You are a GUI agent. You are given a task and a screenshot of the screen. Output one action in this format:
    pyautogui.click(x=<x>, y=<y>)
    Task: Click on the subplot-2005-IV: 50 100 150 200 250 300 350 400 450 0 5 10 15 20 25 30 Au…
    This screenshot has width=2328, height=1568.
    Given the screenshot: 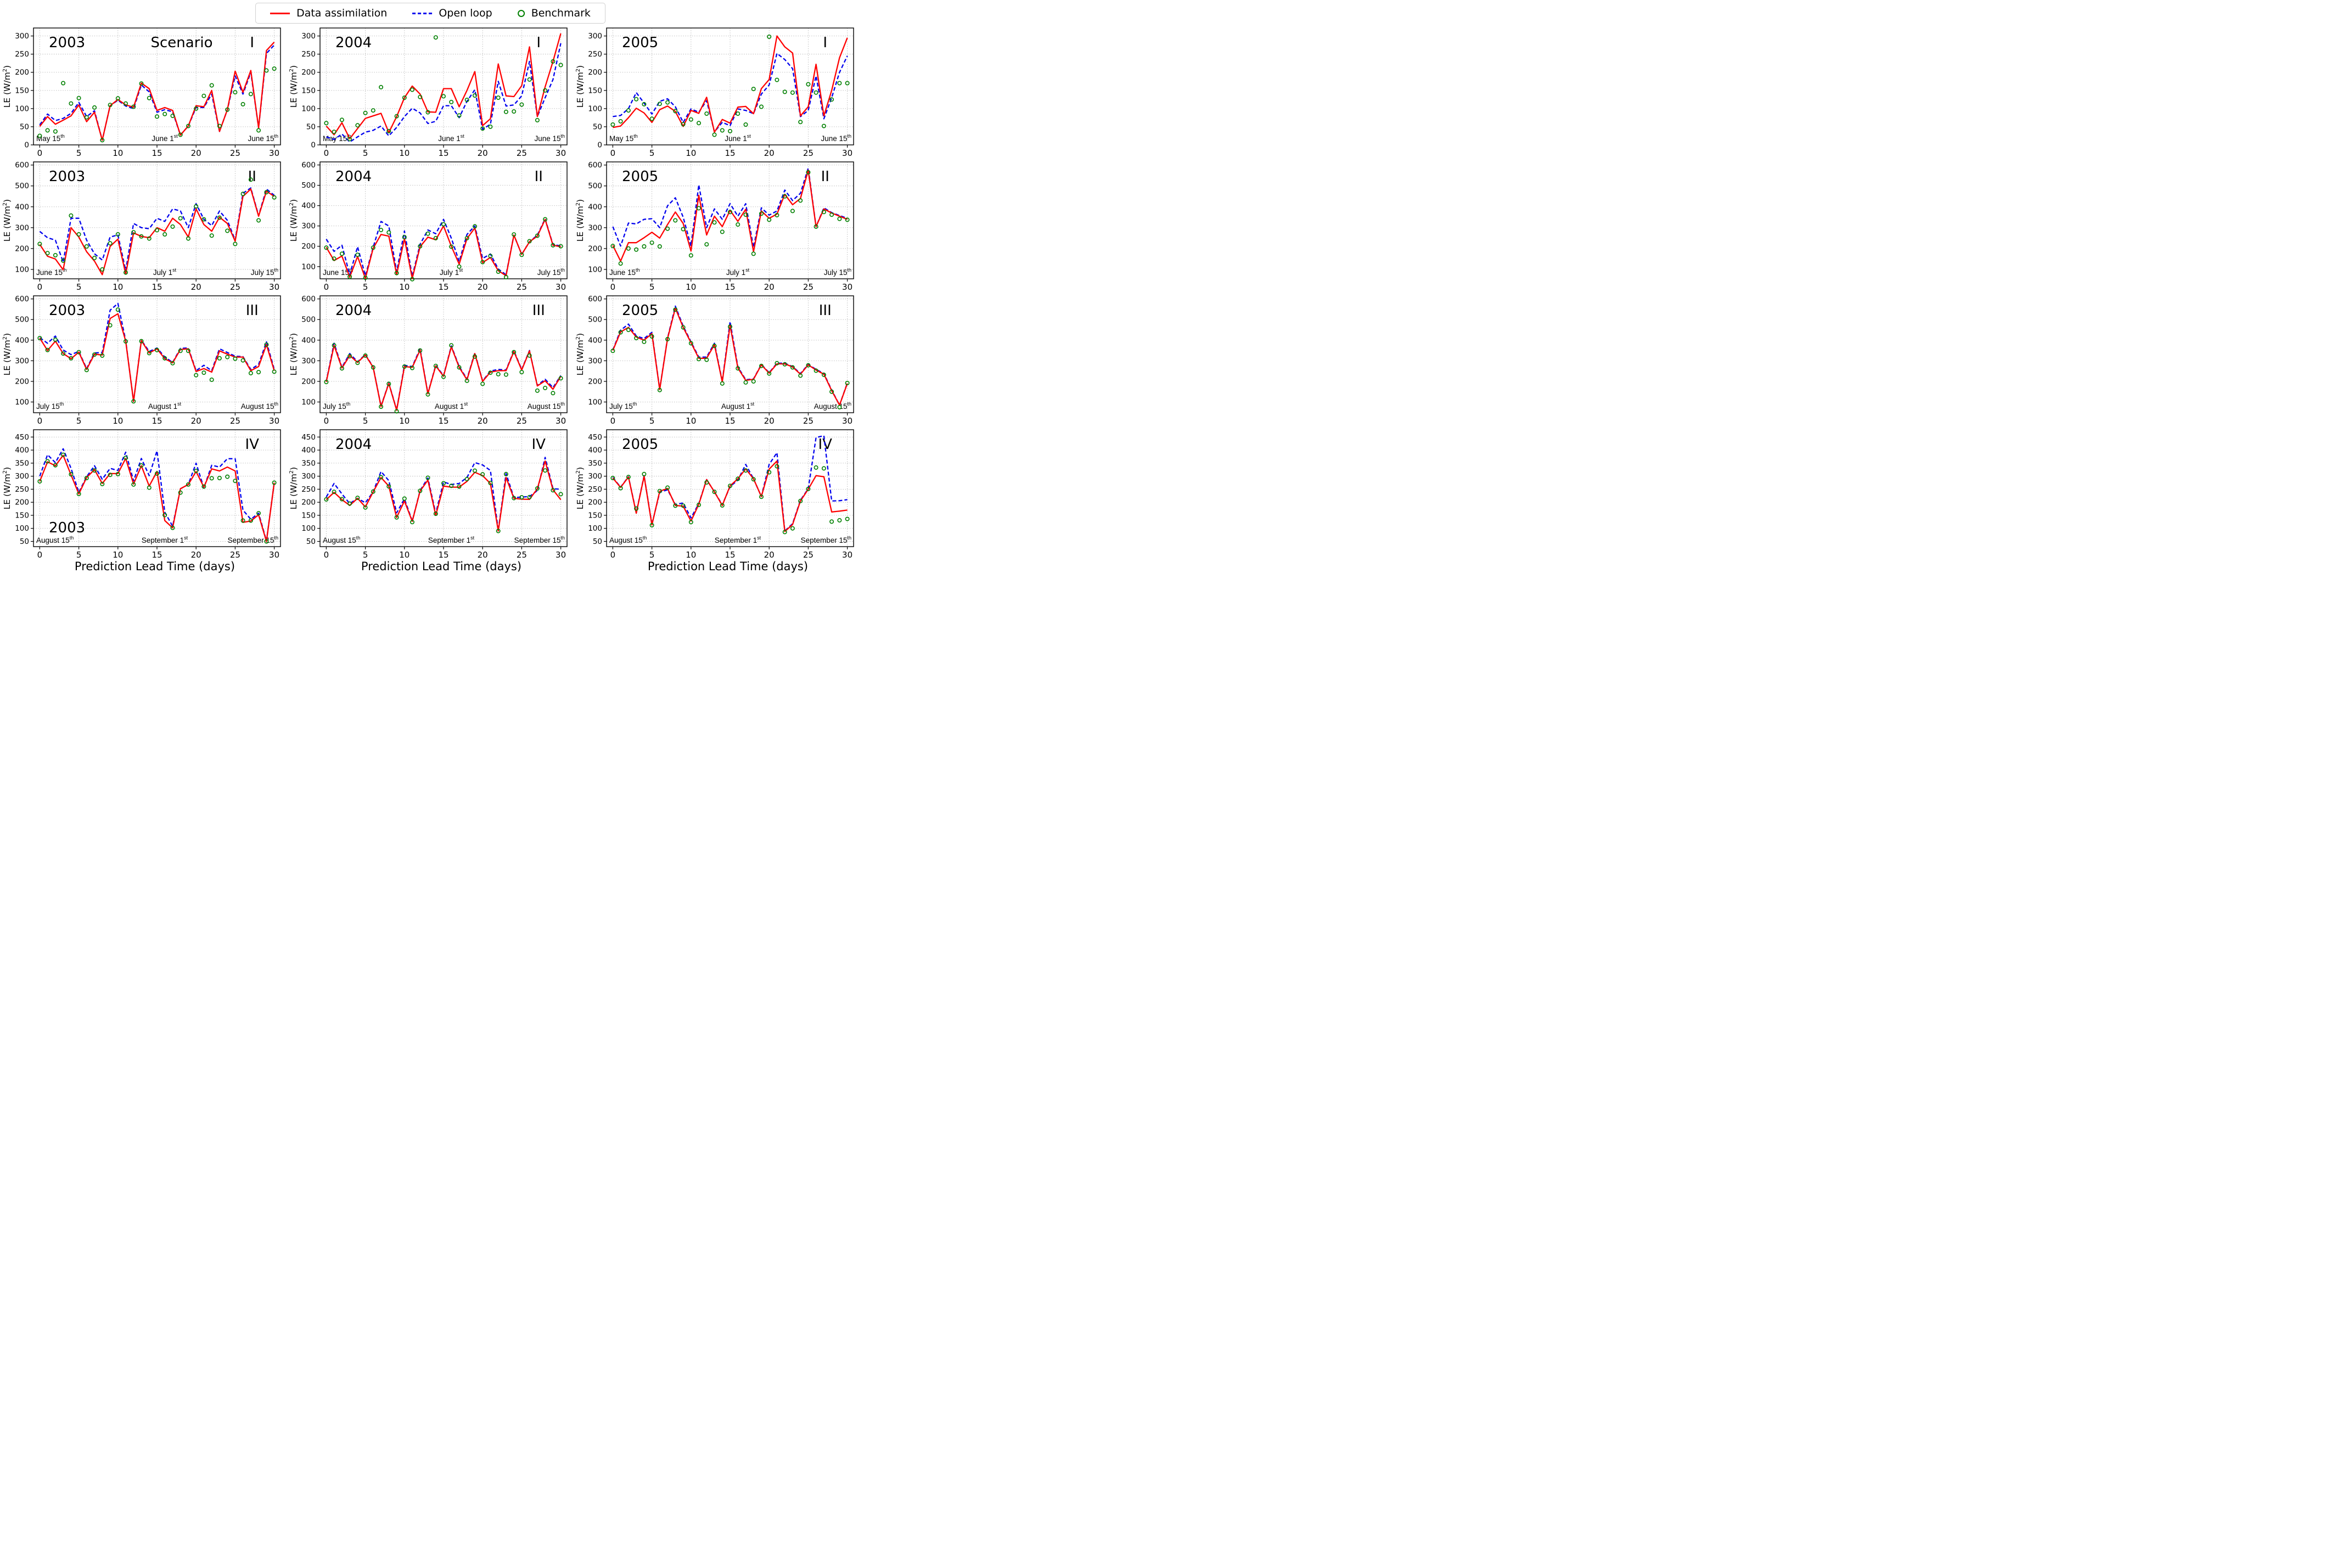 What is the action you would take?
    pyautogui.click(x=717, y=494)
    